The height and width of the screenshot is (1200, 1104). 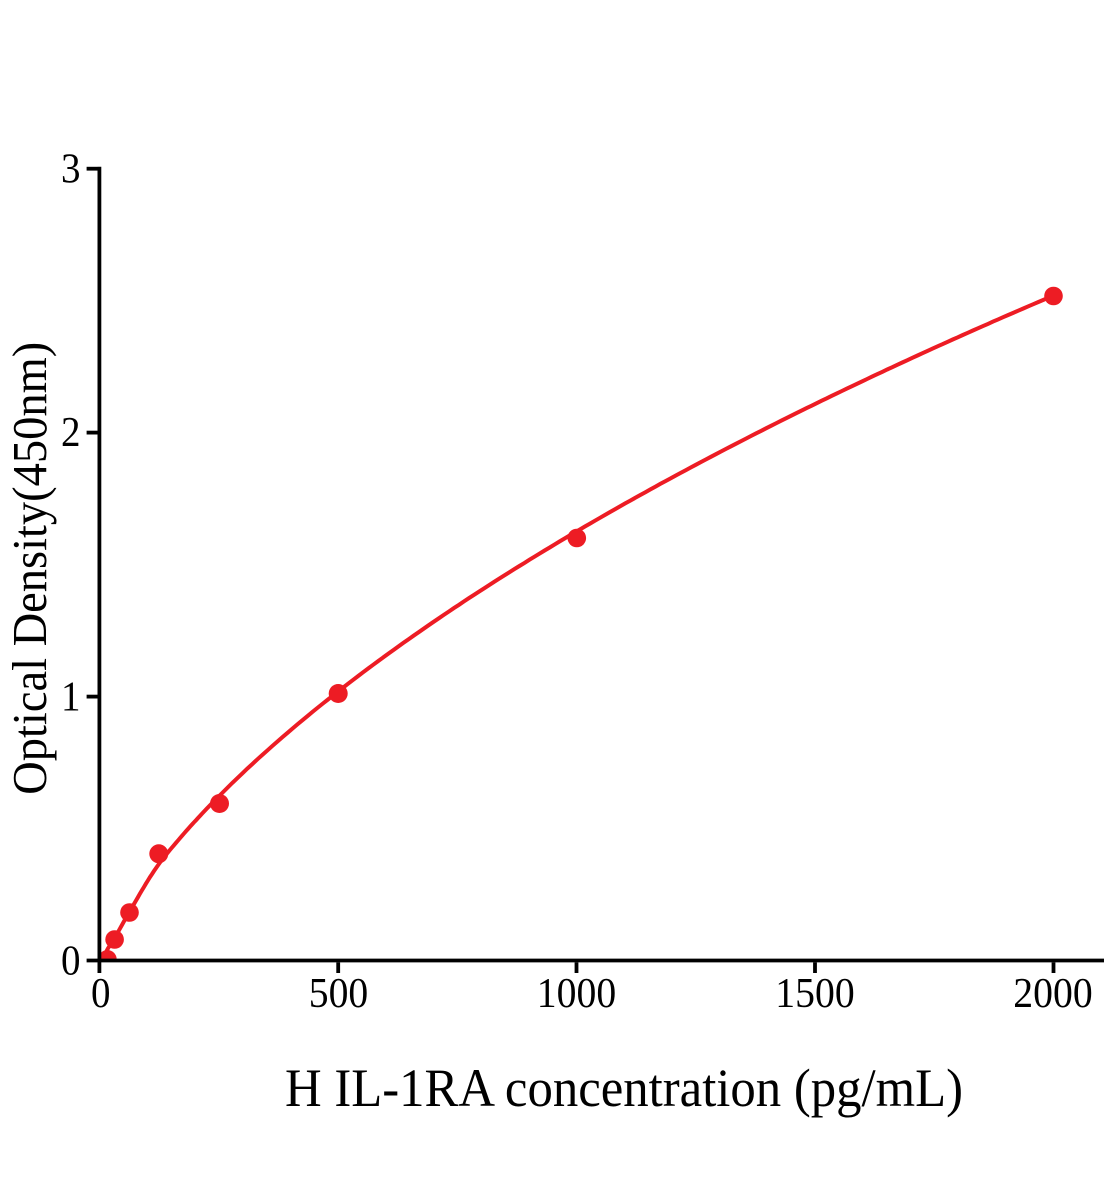 What do you see at coordinates (1052, 994) in the screenshot?
I see `svg-text: 2000` at bounding box center [1052, 994].